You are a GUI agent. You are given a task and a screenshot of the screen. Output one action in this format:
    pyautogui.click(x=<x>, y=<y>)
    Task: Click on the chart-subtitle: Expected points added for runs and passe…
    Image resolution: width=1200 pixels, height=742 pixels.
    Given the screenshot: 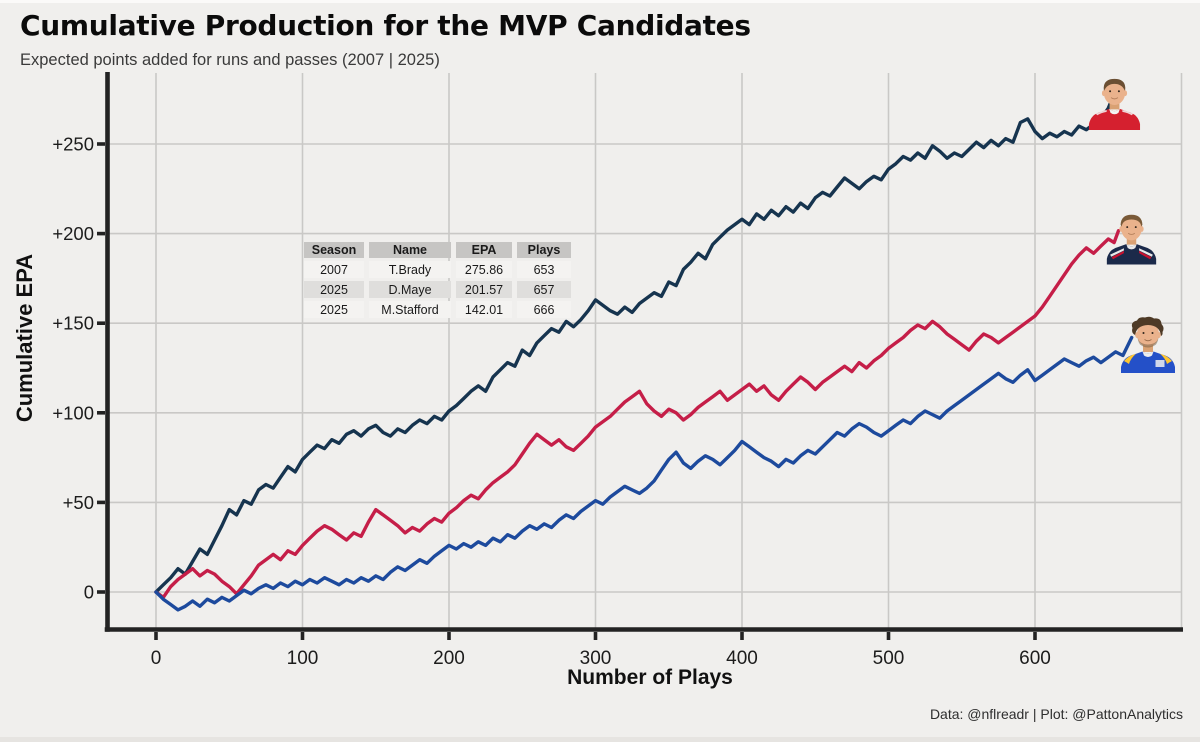 What is the action you would take?
    pyautogui.click(x=230, y=60)
    